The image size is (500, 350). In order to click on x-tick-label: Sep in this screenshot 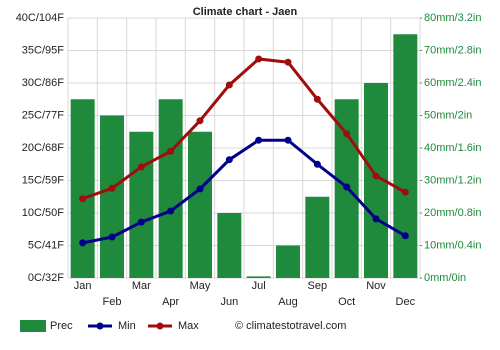, I will do `click(318, 286)`.